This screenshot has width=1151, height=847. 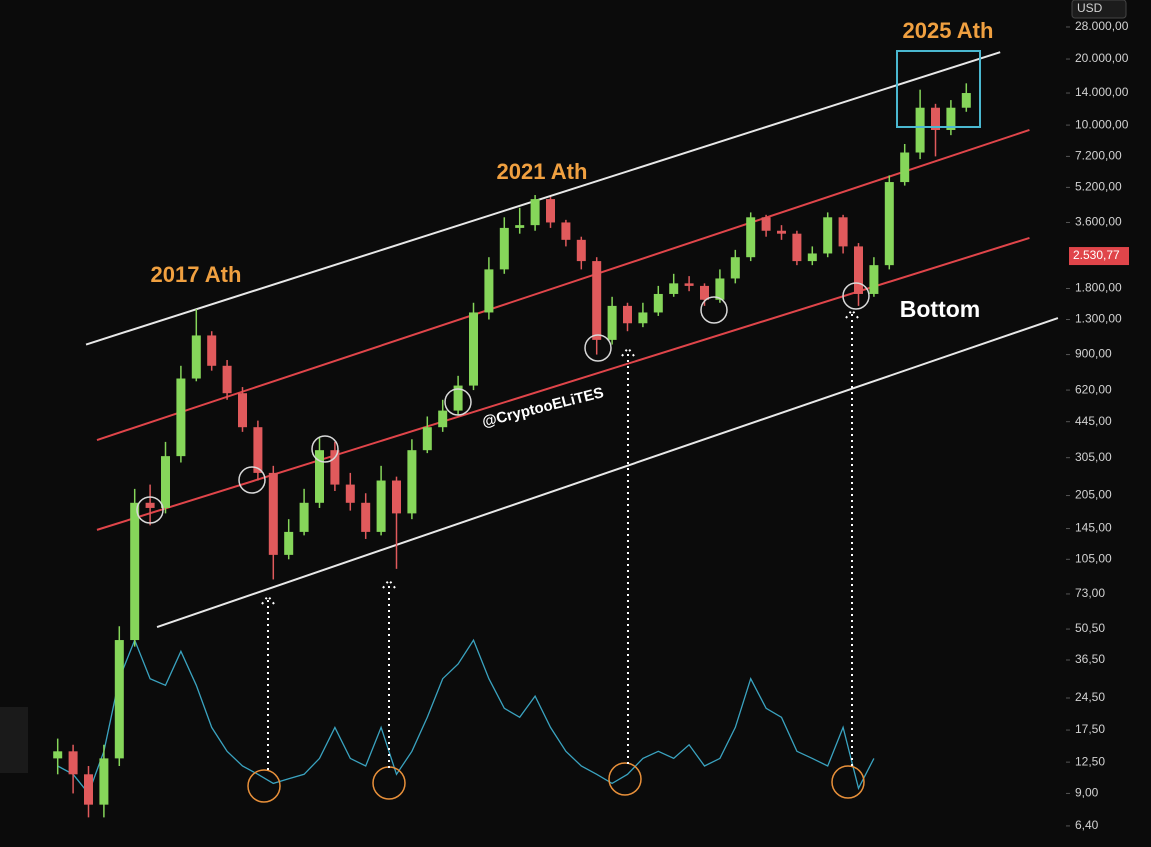 What do you see at coordinates (556, 782) in the screenshot?
I see `indicator-circles` at bounding box center [556, 782].